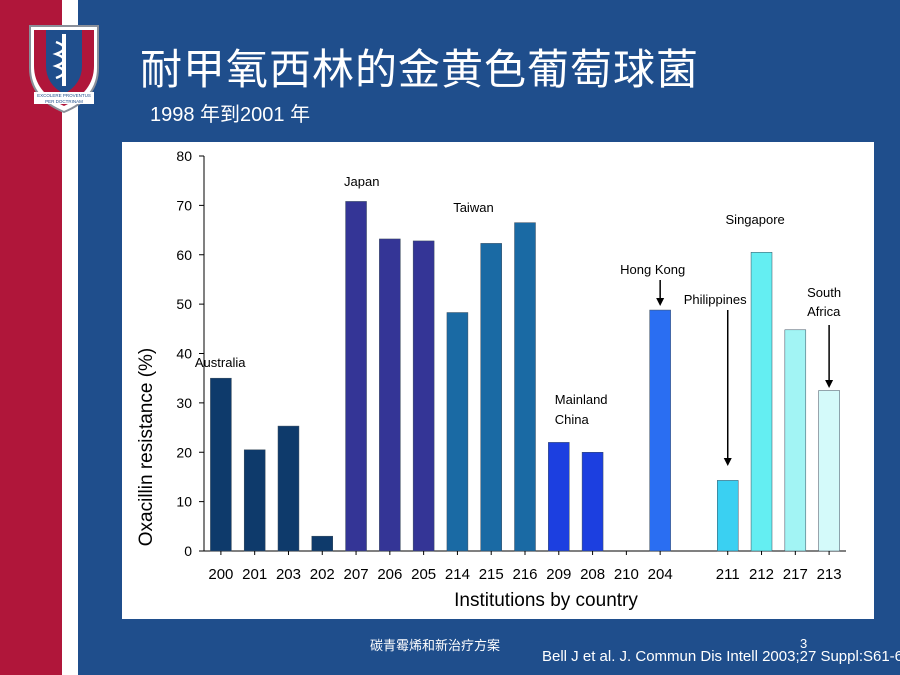 The height and width of the screenshot is (675, 900). Describe the element at coordinates (184, 354) in the screenshot. I see `y-tick-label: 40` at that location.